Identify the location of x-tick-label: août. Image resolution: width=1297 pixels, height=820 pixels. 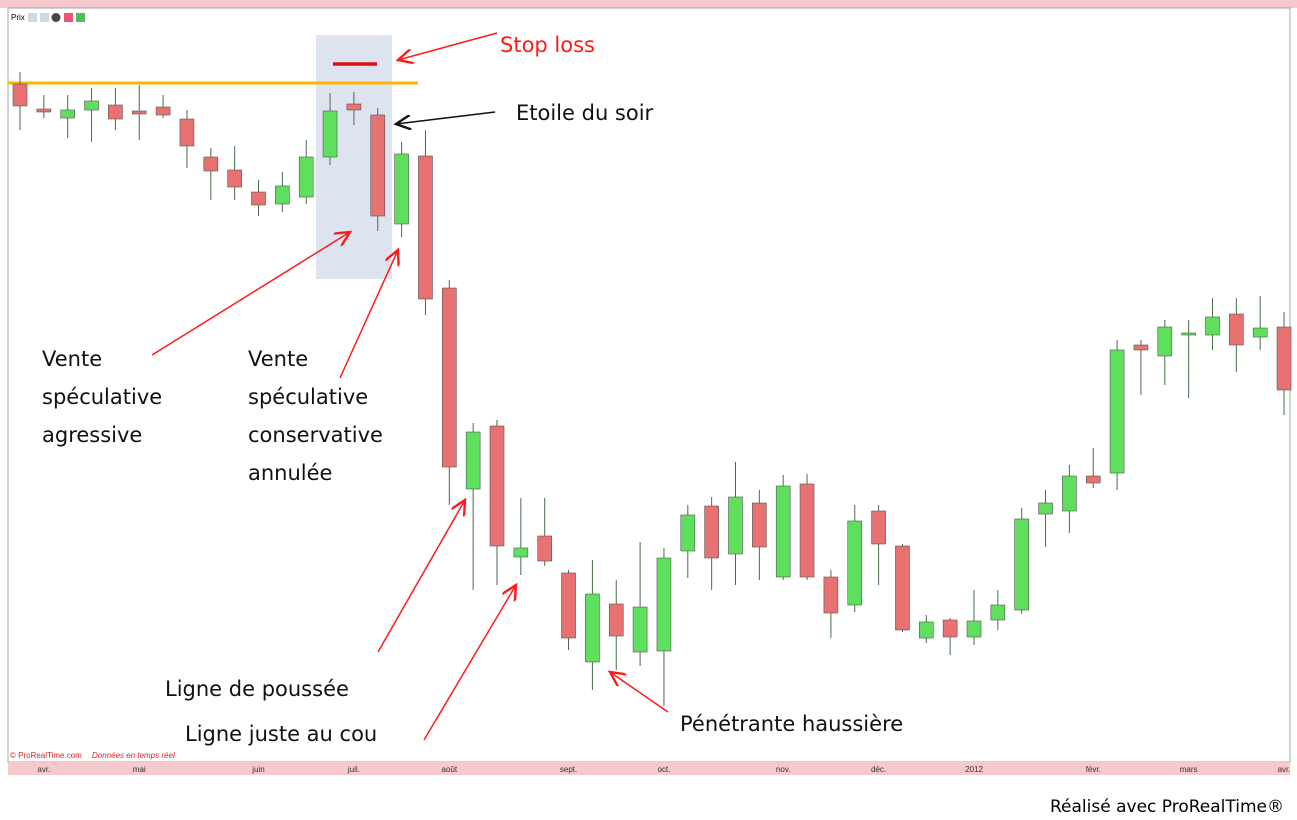
(450, 769).